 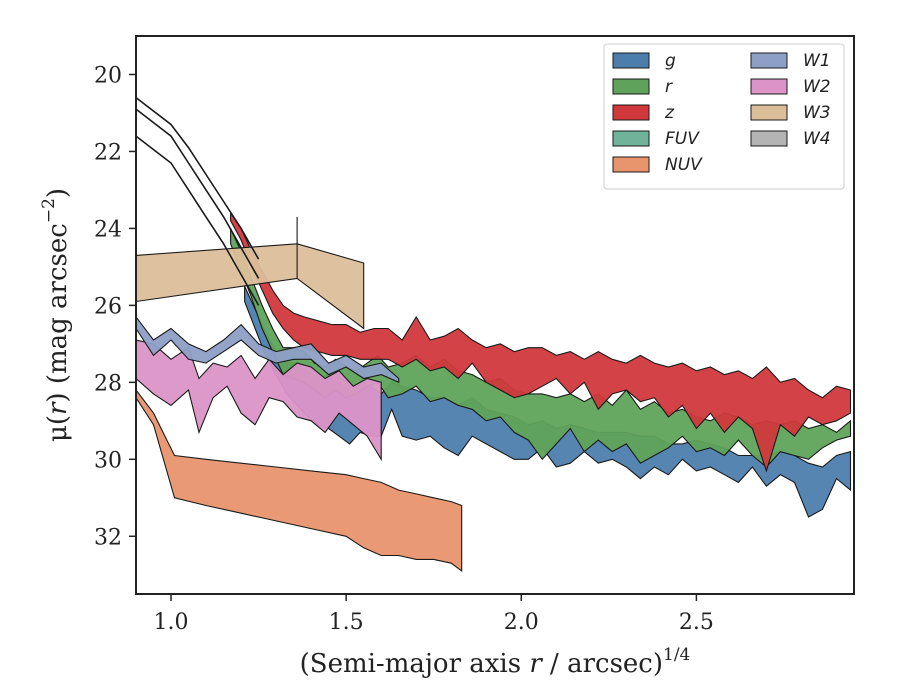 I want to click on y-axis: 20 22 24 26 28 30 32, so click(x=115, y=306).